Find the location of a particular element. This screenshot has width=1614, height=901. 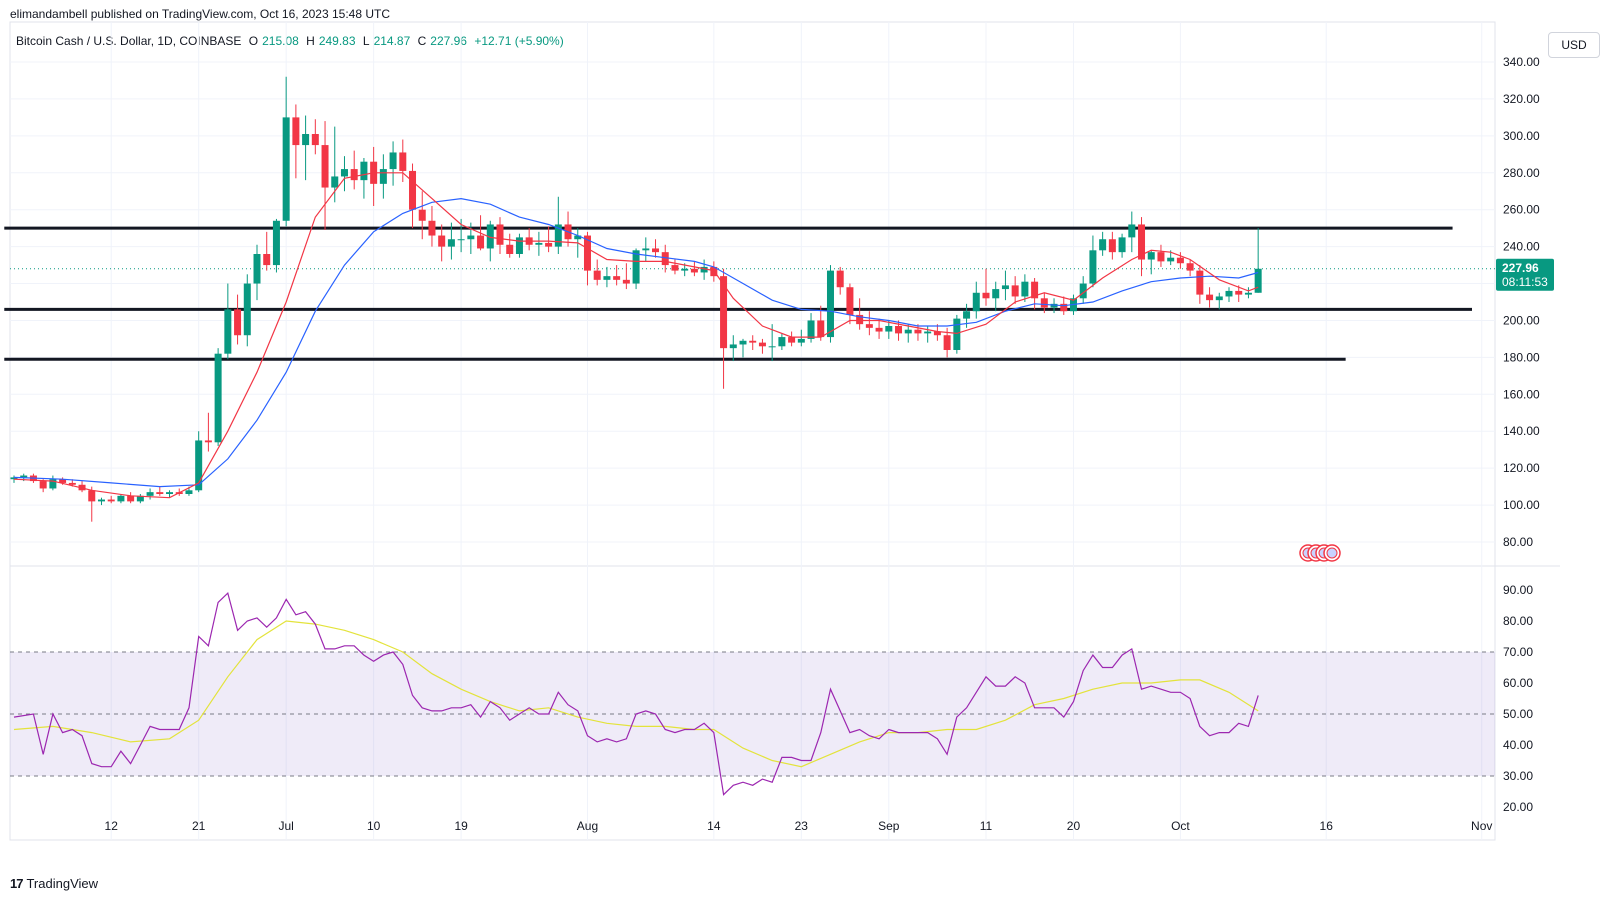

last-price-value: 227.96 is located at coordinates (1520, 268).